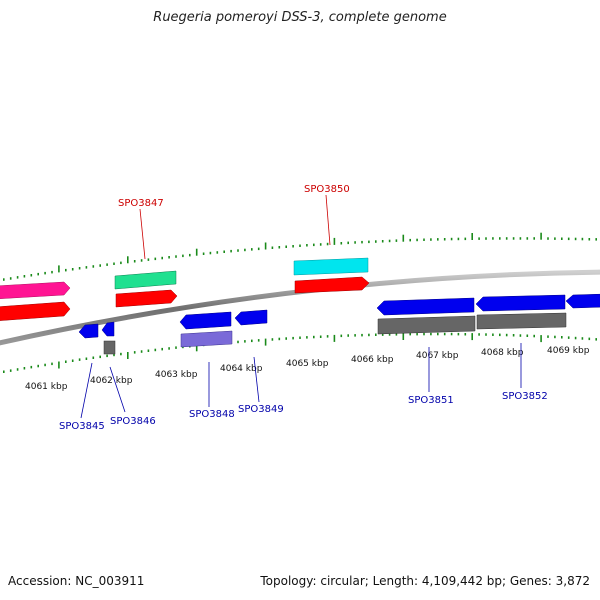  What do you see at coordinates (251, 317) in the screenshot?
I see `cds-feature-spo3849` at bounding box center [251, 317].